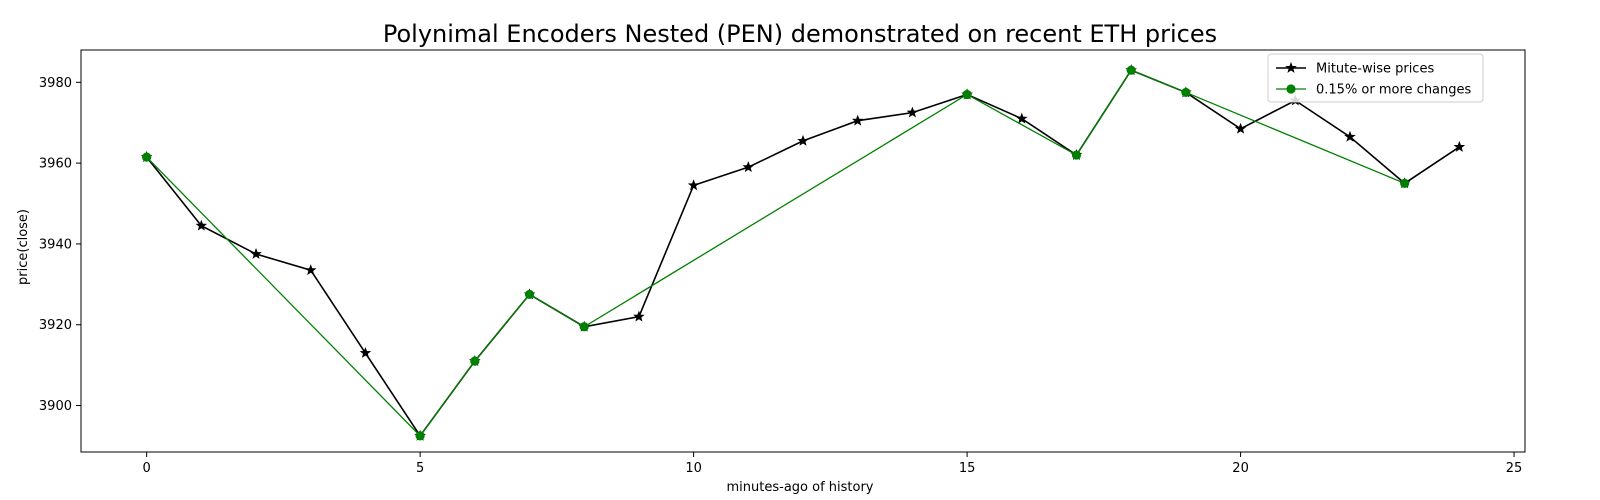  I want to click on legend-entry: 0.15% or more changes, so click(1374, 90).